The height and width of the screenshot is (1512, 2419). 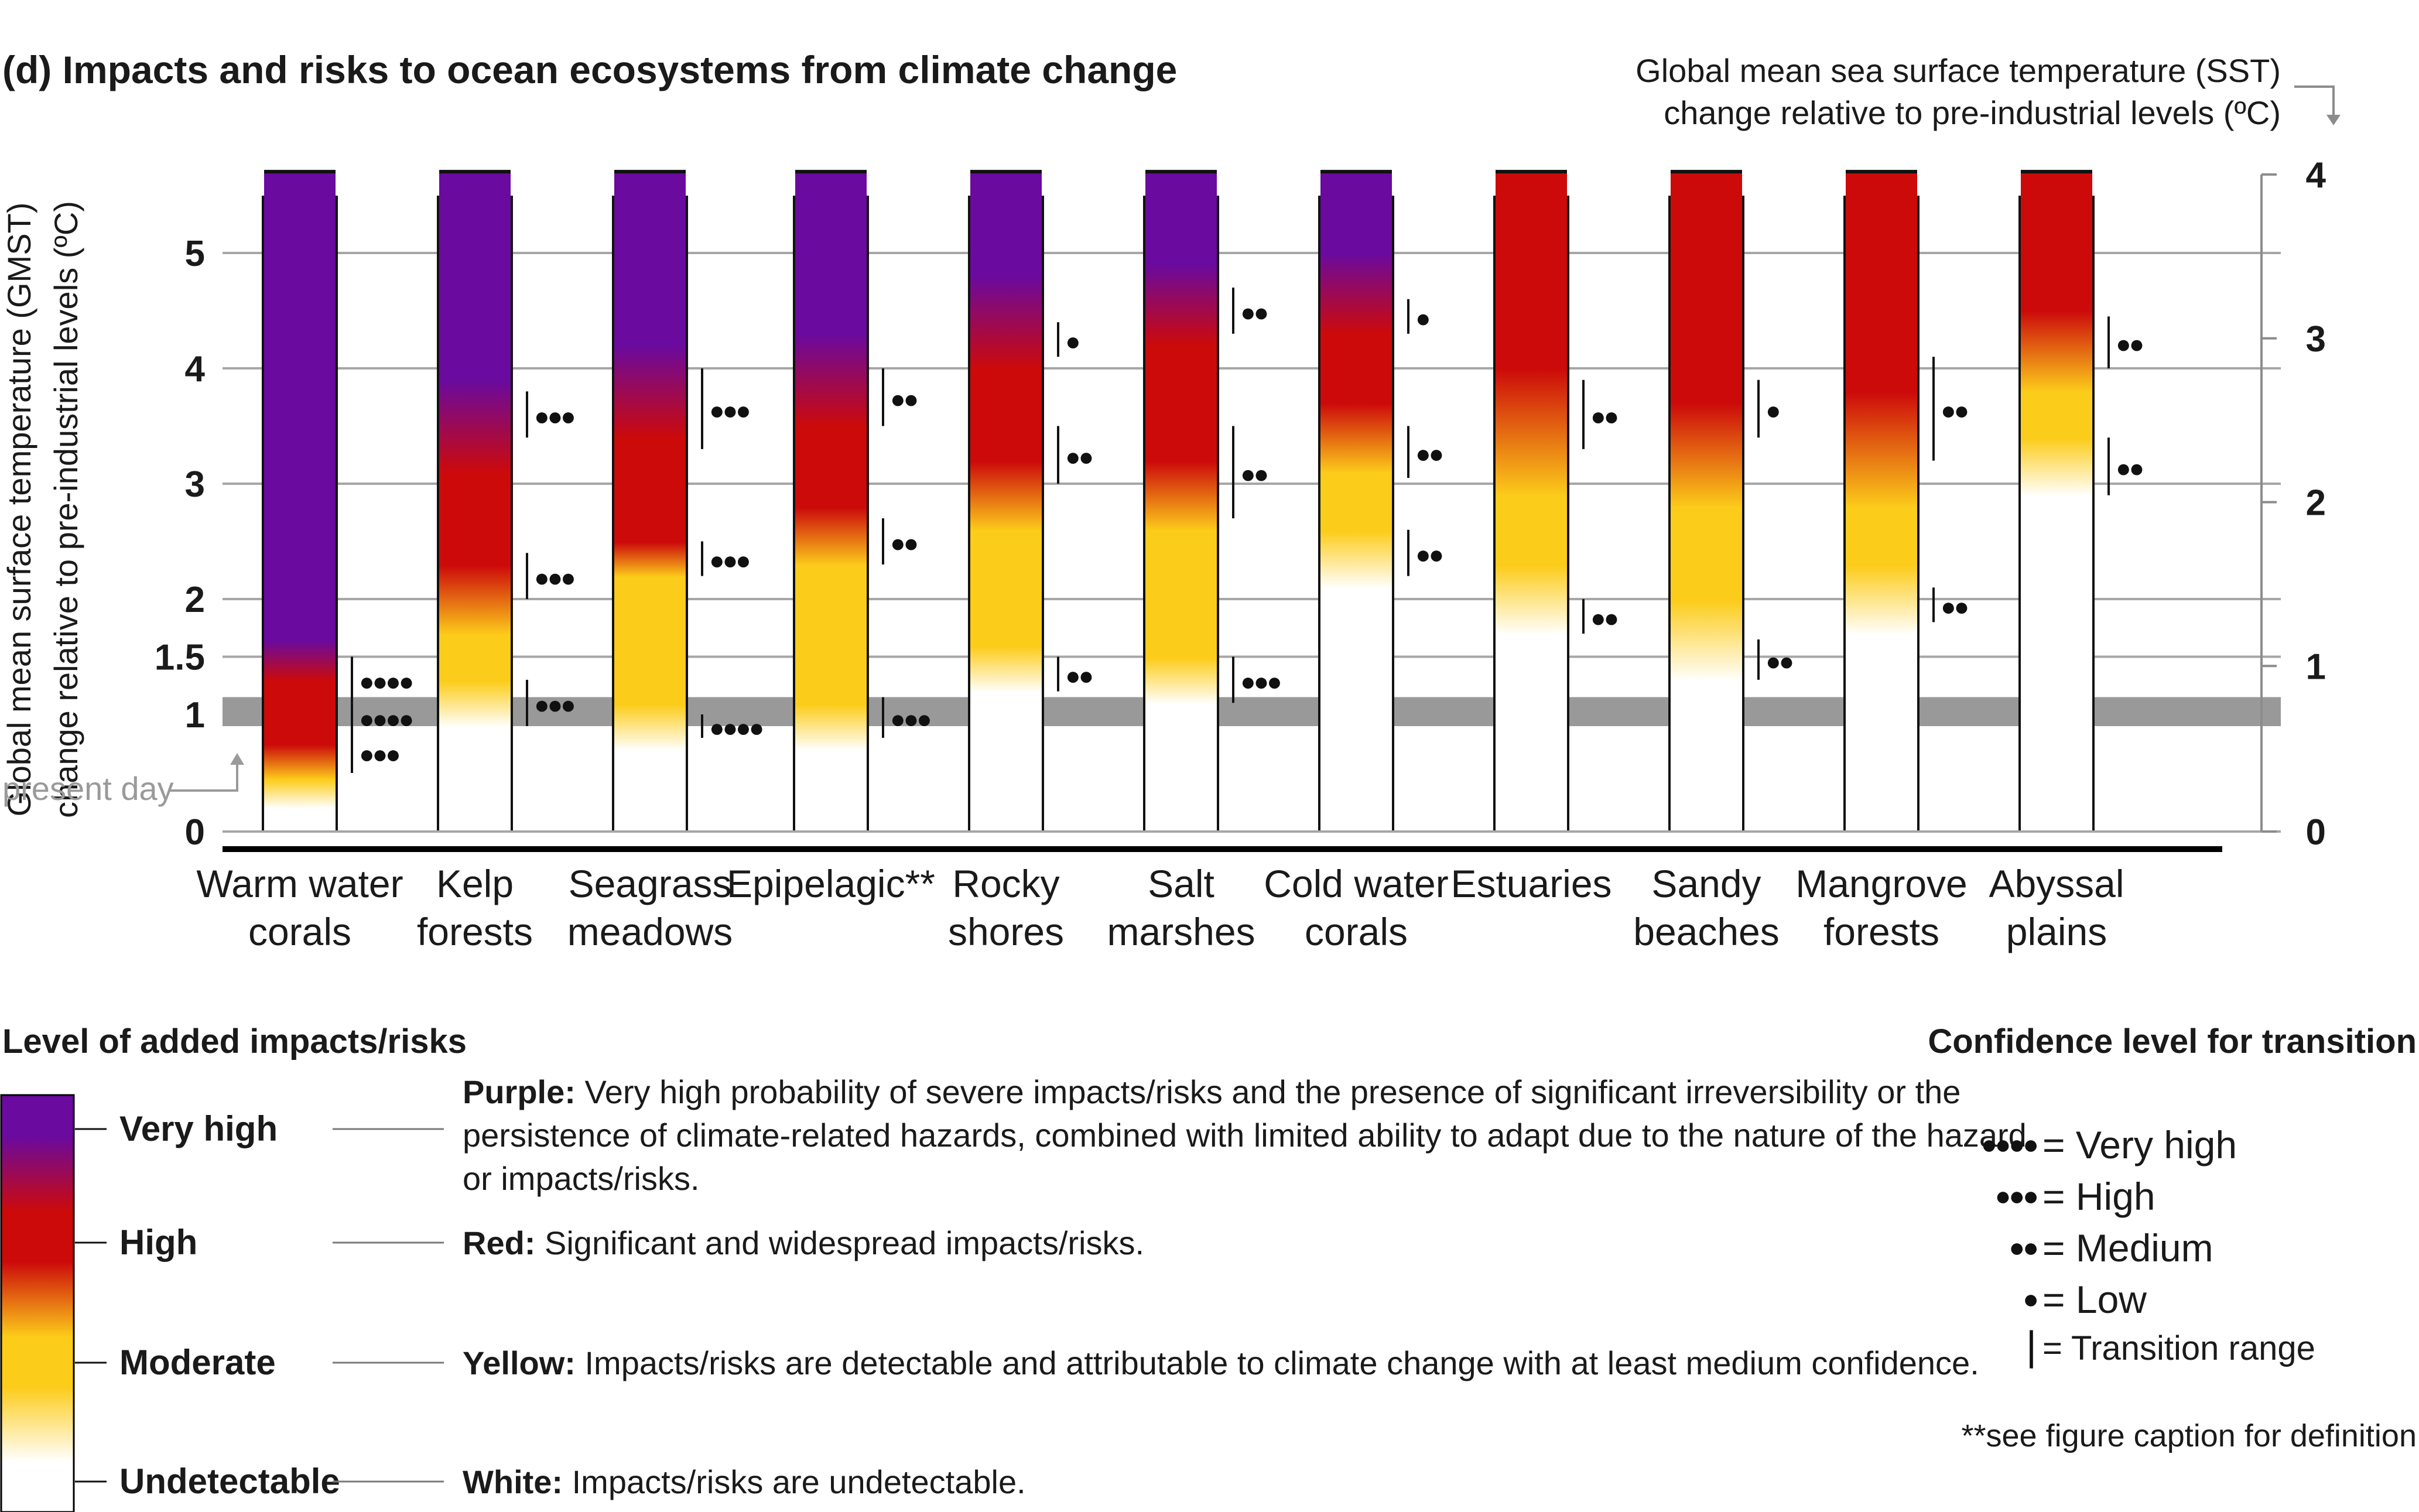 What do you see at coordinates (2317, 105) in the screenshot?
I see `right-axis-arrow-icon` at bounding box center [2317, 105].